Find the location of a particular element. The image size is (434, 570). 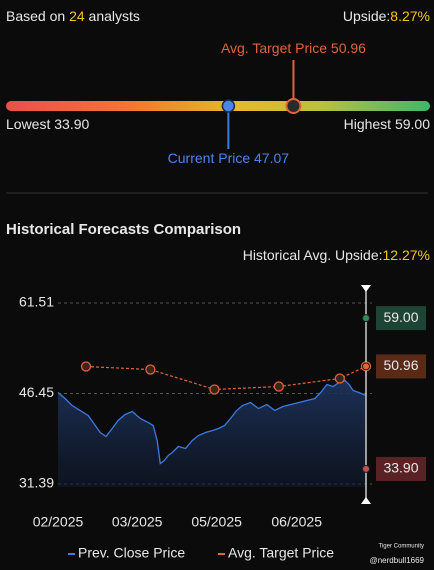

y-tick-label: 61.51 is located at coordinates (36, 302).